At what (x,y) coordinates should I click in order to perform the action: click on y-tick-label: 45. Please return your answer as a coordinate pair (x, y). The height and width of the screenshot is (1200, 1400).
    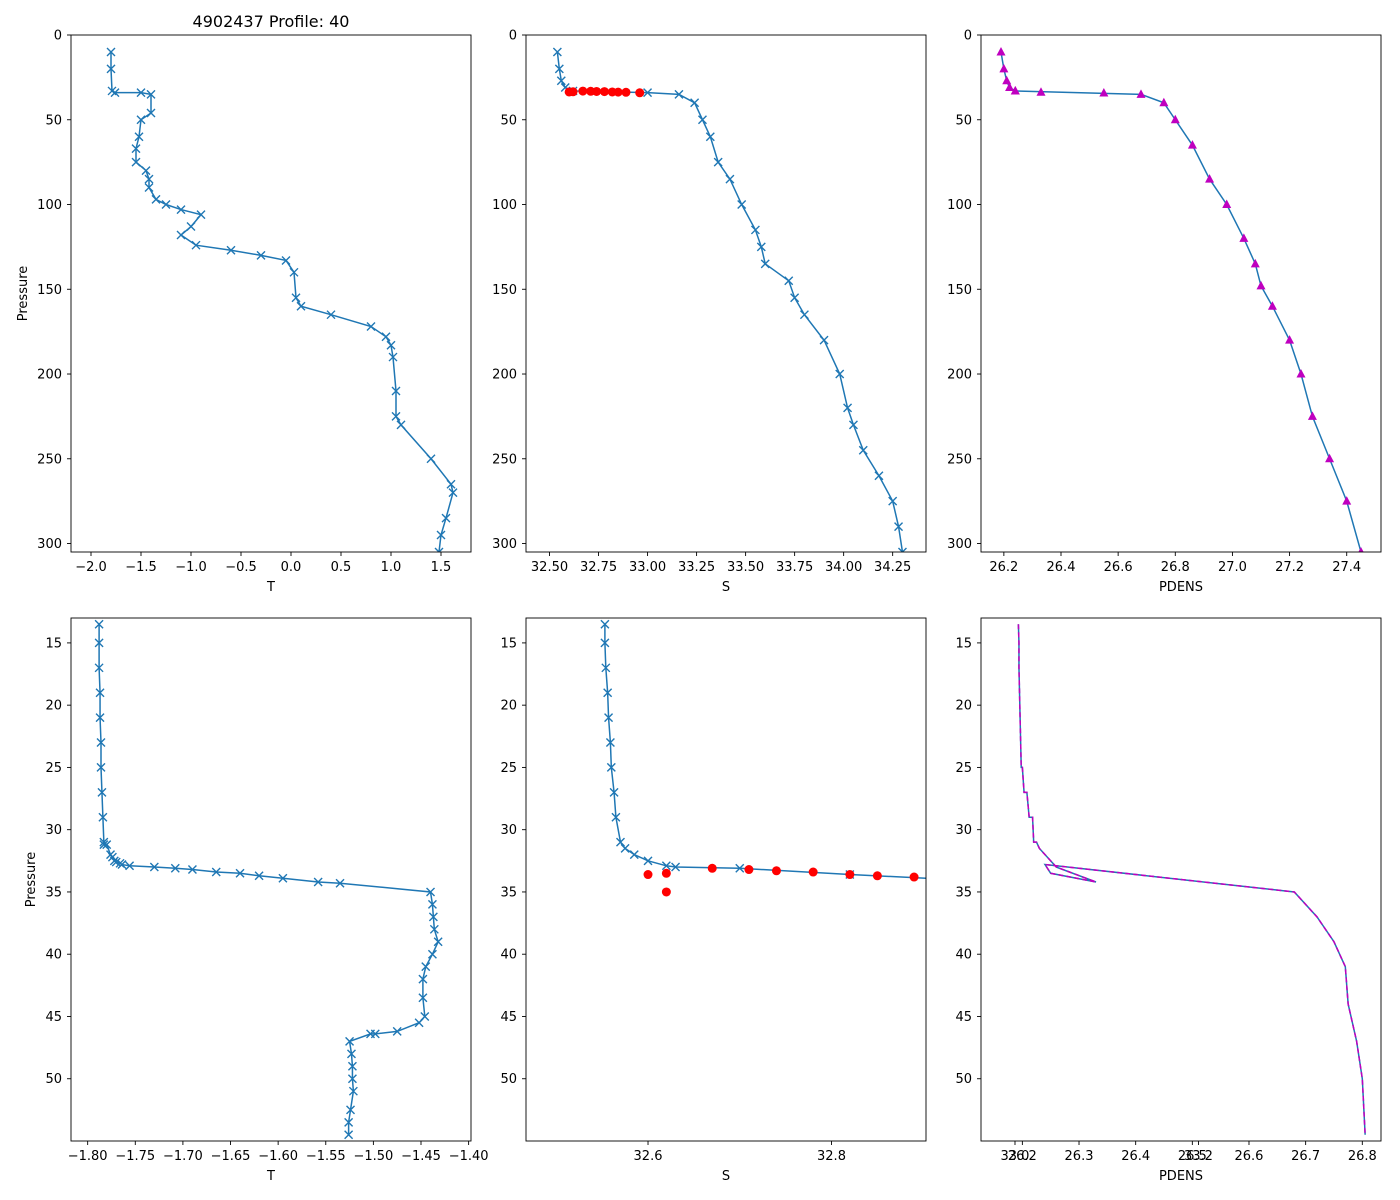
    Looking at the image, I should click on (963, 1017).